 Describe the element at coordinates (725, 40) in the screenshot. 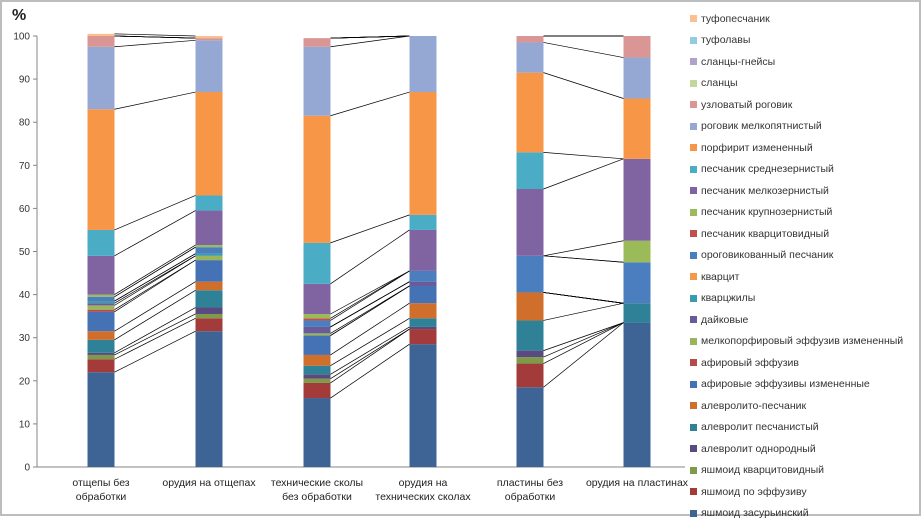

I see `legend-label: туфолавы` at that location.